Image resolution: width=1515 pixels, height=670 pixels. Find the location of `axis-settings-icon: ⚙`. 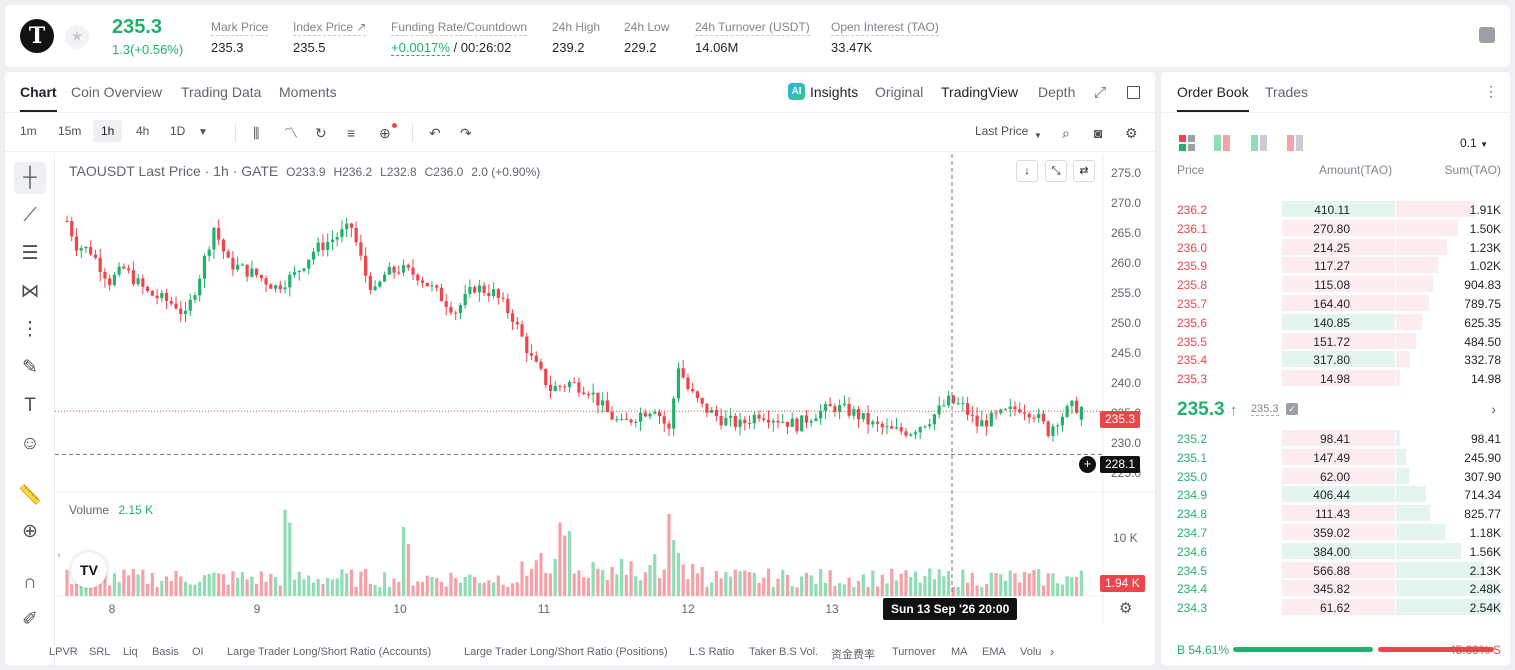

axis-settings-icon: ⚙ is located at coordinates (1126, 608).